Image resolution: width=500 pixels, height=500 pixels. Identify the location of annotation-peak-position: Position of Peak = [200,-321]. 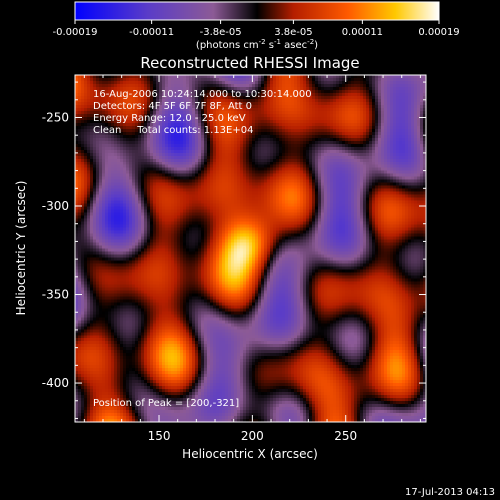
(166, 403).